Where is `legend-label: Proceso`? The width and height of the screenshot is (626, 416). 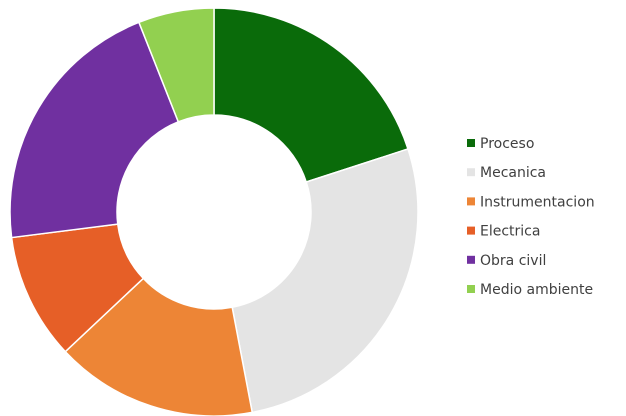 legend-label: Proceso is located at coordinates (507, 144).